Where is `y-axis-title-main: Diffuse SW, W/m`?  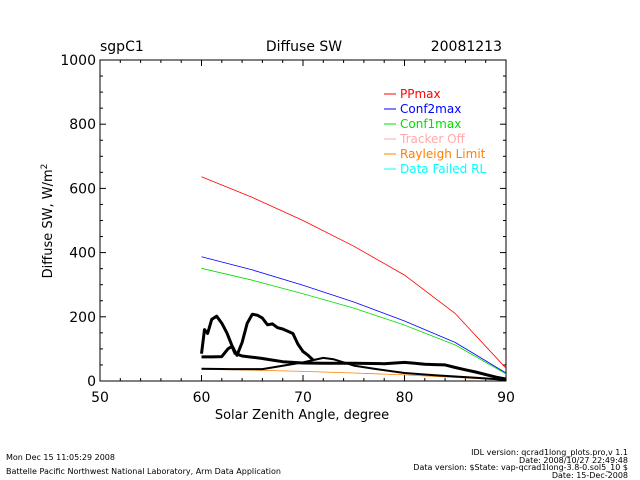 y-axis-title-main: Diffuse SW, W/m is located at coordinates (48, 223).